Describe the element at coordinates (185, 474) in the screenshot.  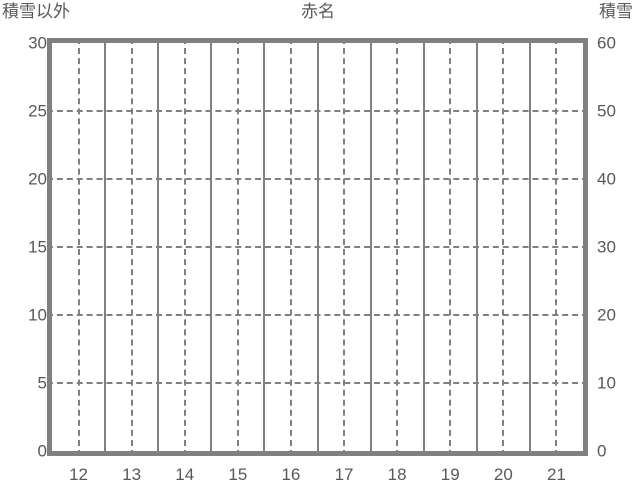
I see `x-axis-tick-label: 14` at that location.